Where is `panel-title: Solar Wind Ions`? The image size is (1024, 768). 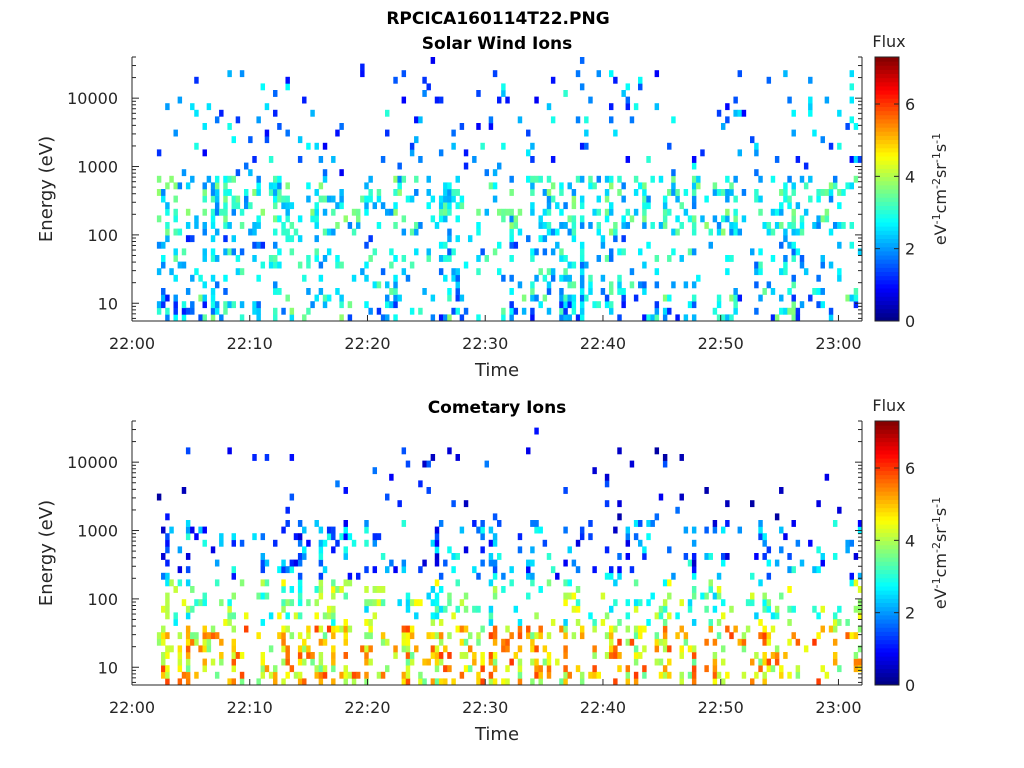
panel-title: Solar Wind Ions is located at coordinates (497, 44).